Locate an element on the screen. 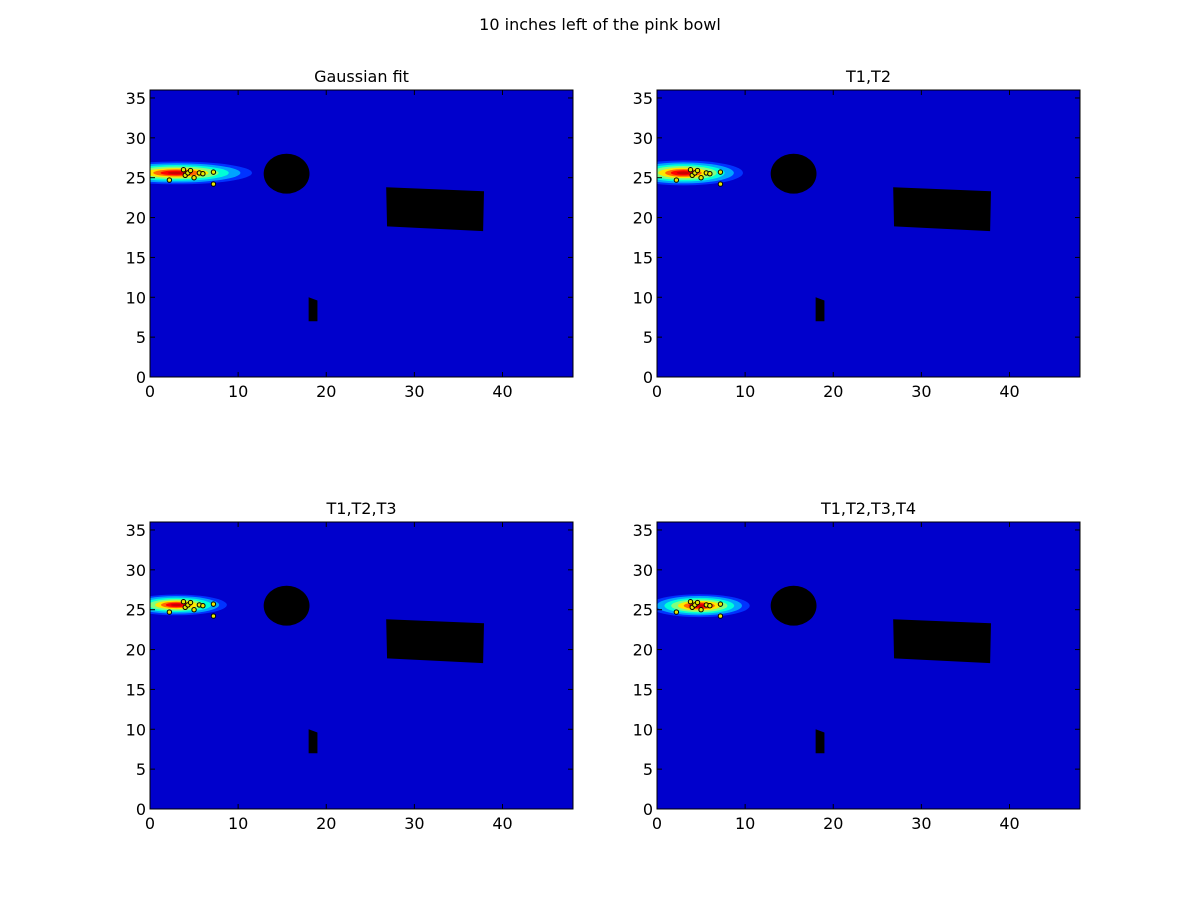 The width and height of the screenshot is (1200, 900). subplot-title: Gaussian fit is located at coordinates (361, 76).